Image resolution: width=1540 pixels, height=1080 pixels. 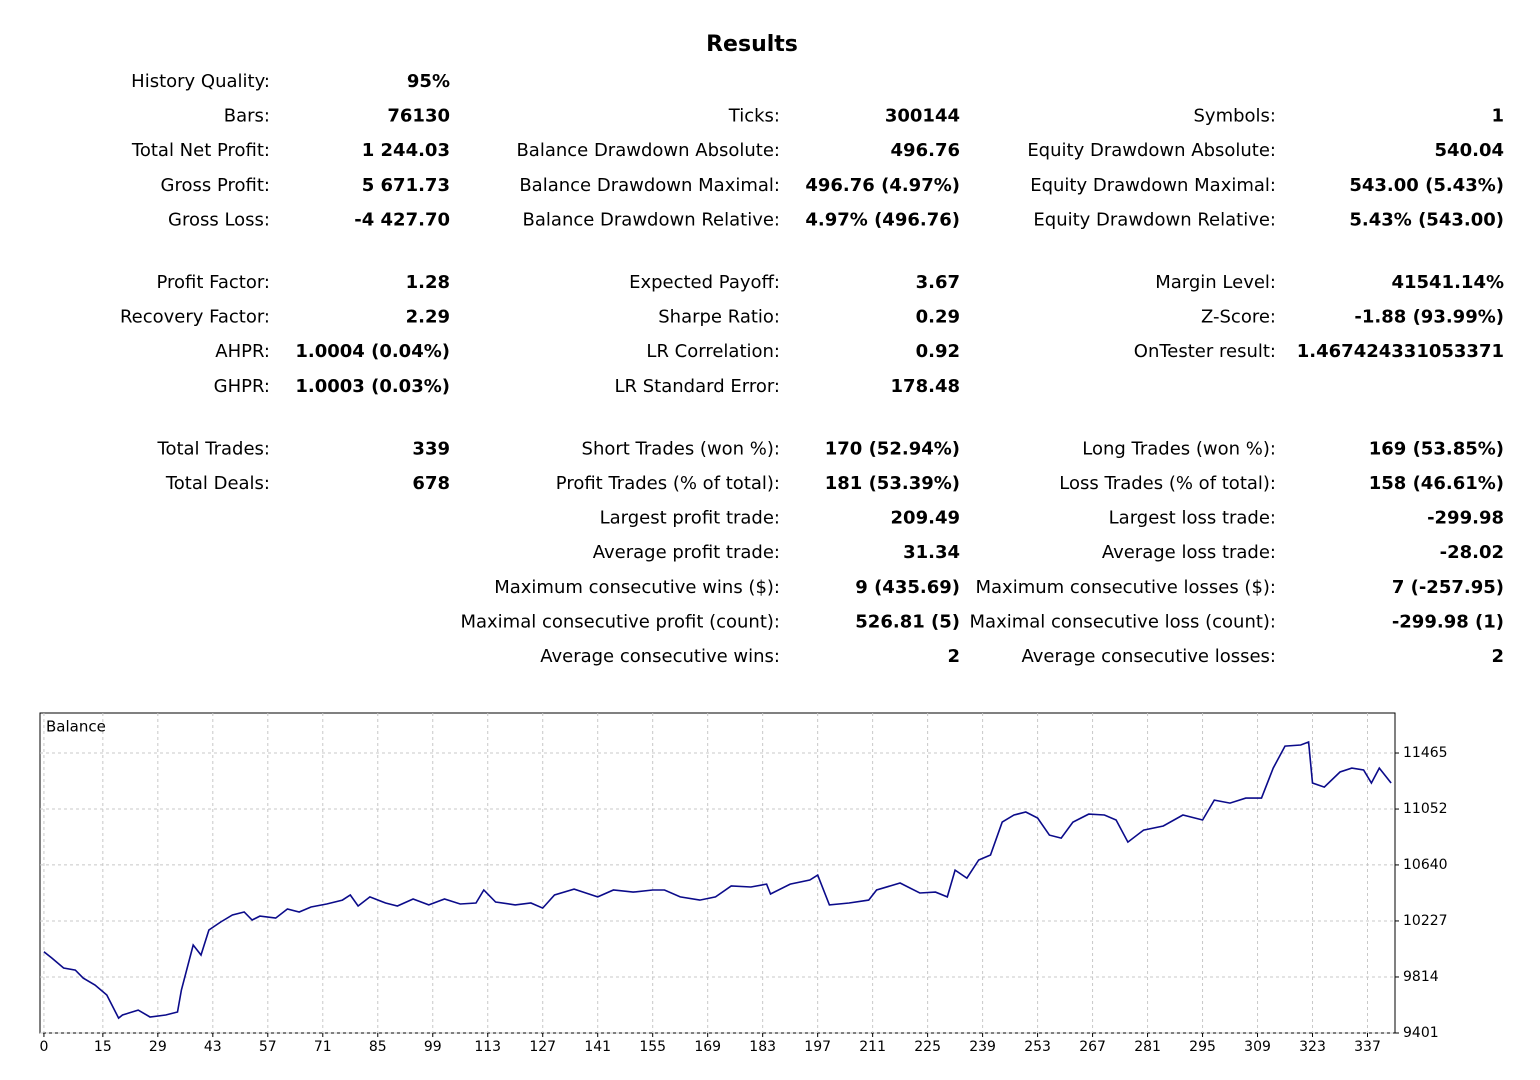 What do you see at coordinates (1192, 518) in the screenshot?
I see `stat-label: Largest loss trade:` at bounding box center [1192, 518].